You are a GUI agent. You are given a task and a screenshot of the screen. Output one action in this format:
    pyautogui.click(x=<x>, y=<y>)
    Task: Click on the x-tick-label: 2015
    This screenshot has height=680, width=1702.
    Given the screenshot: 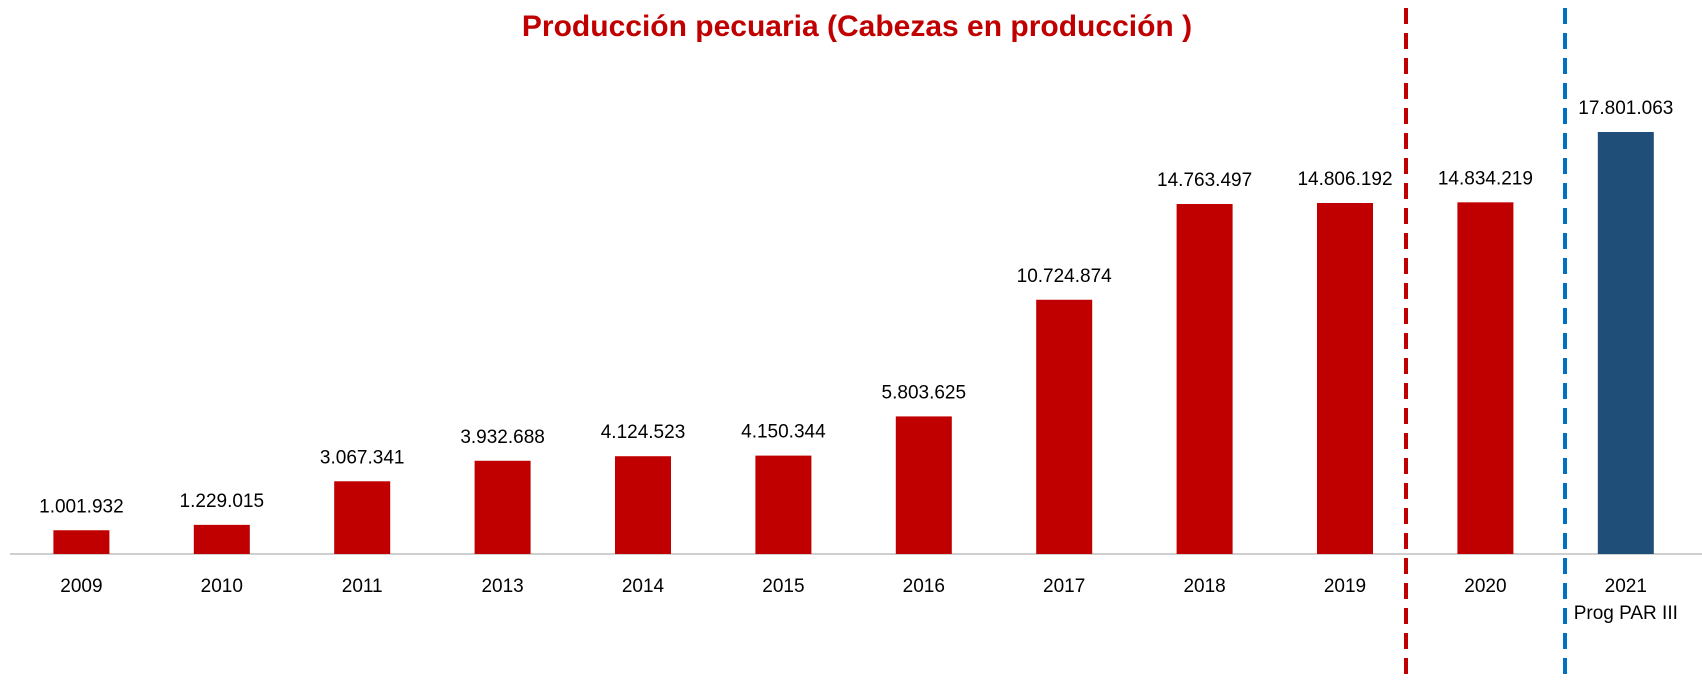 What is the action you would take?
    pyautogui.click(x=783, y=586)
    